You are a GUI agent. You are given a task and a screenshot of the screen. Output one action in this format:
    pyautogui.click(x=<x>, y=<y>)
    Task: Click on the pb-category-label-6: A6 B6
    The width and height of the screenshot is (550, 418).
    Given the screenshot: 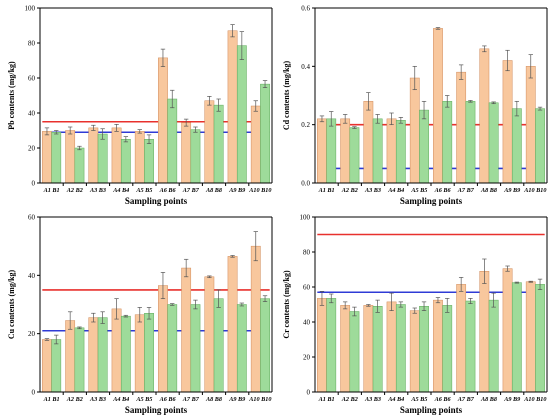 What is the action you would take?
    pyautogui.click(x=168, y=190)
    